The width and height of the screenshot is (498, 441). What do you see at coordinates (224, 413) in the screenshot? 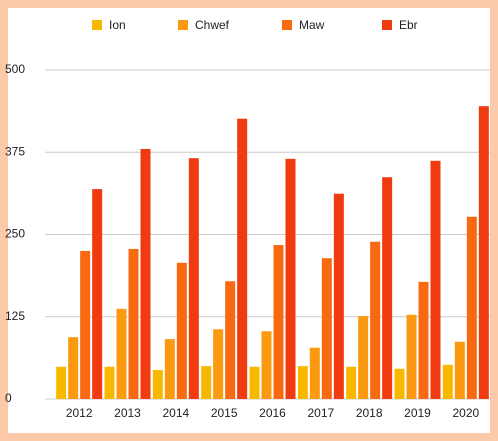
I see `x-tick-label: 2015` at bounding box center [224, 413].